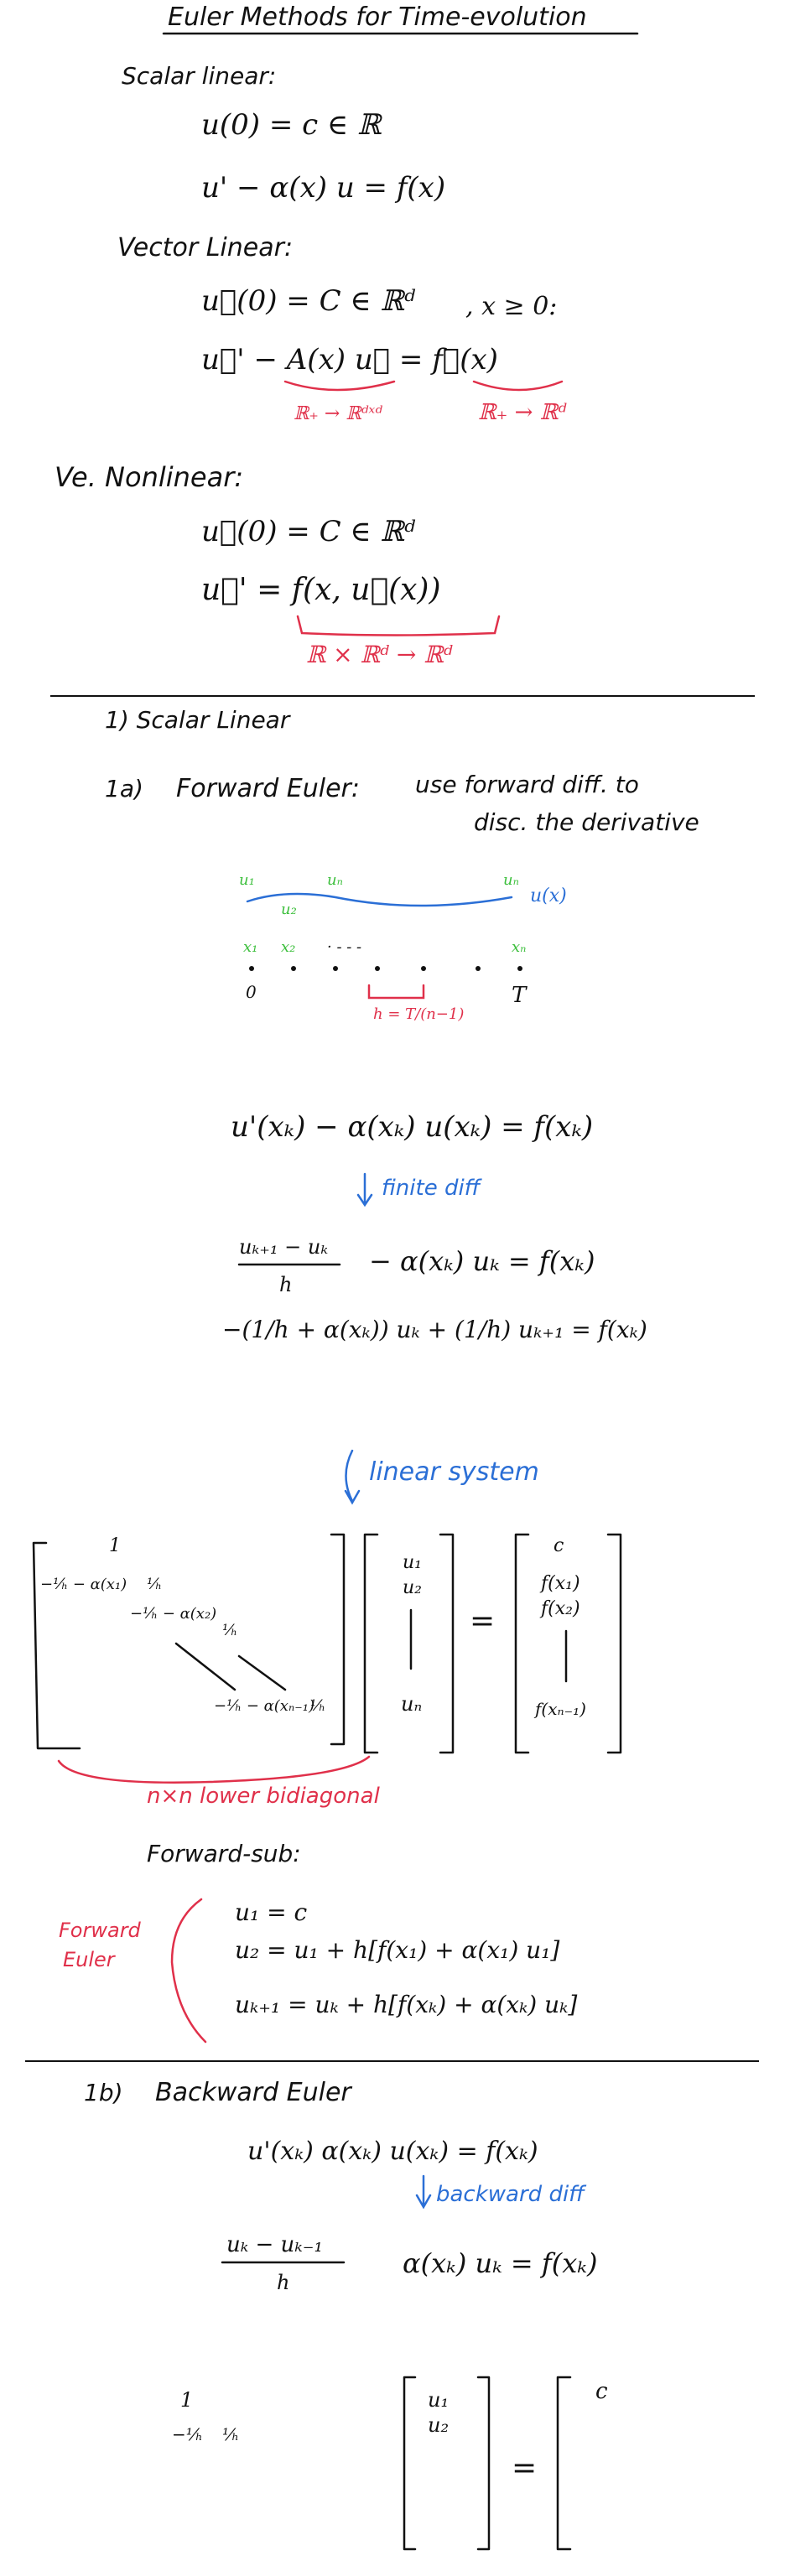  Describe the element at coordinates (262, 1672) in the screenshot. I see `matrix-subdiag-line` at that location.